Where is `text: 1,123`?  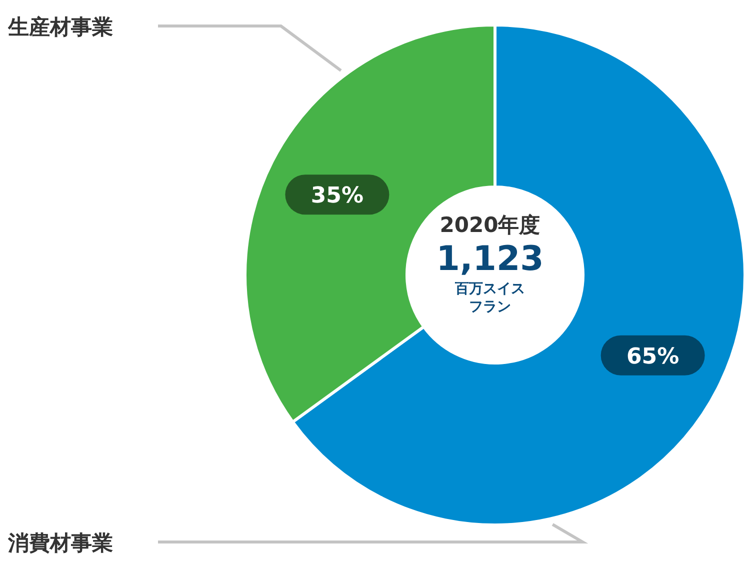
text: 1,123 is located at coordinates (490, 259).